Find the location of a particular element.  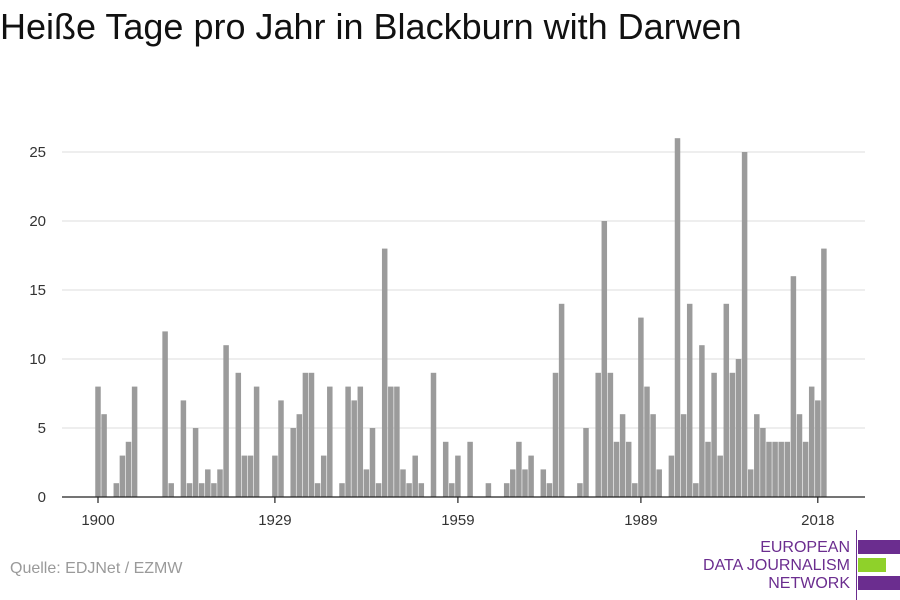

bar-1994 is located at coordinates (671, 476).